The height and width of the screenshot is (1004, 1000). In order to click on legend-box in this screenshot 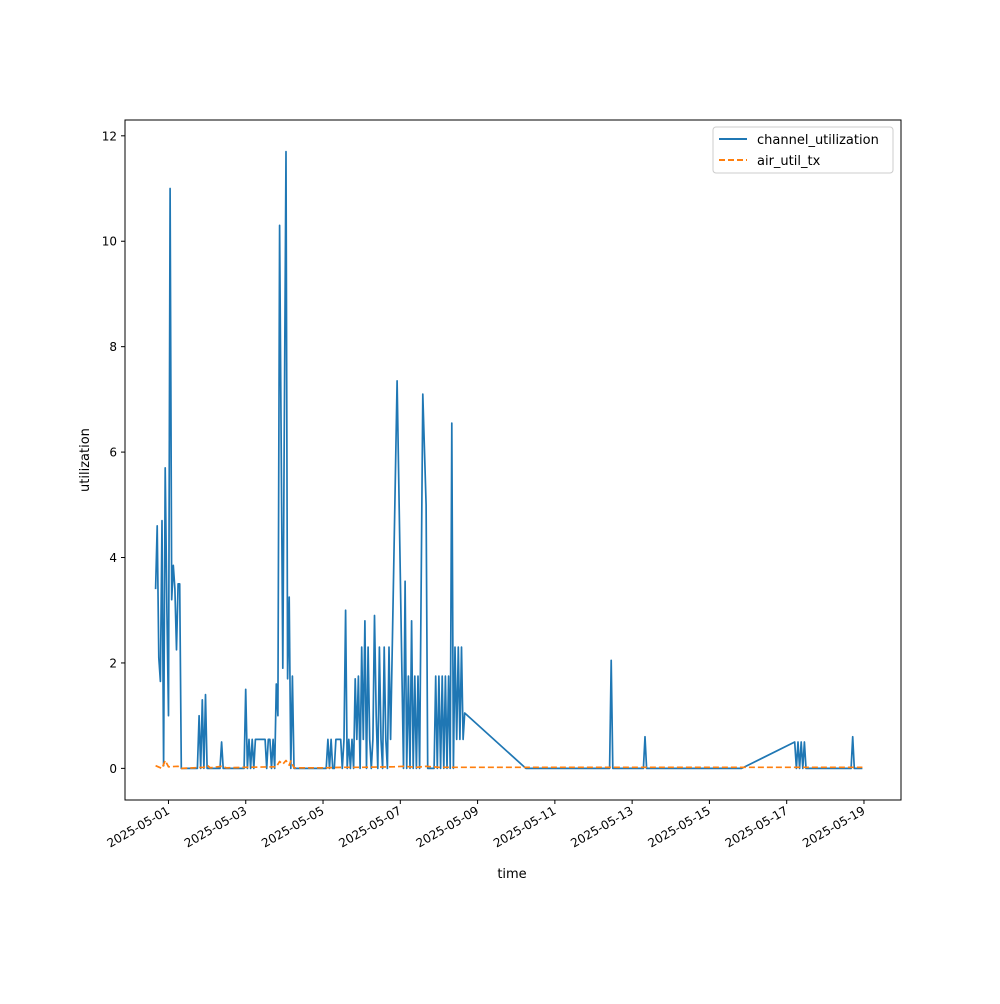, I will do `click(803, 150)`.